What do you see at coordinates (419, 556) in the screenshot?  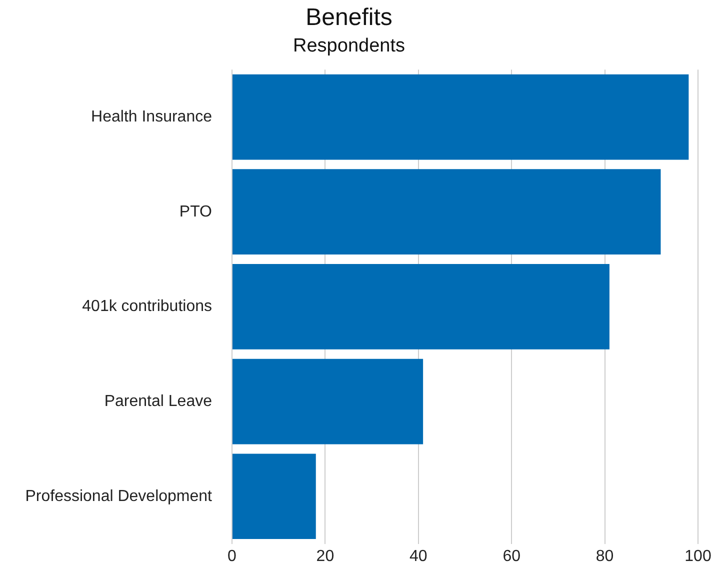 I see `x-tick-label: 40` at bounding box center [419, 556].